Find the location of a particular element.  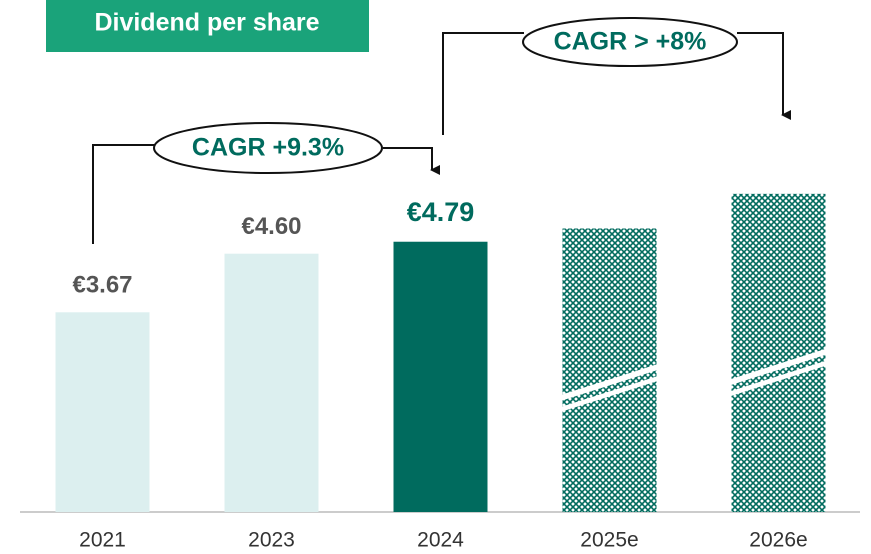

annotation: CAGR > +8% is located at coordinates (630, 42).